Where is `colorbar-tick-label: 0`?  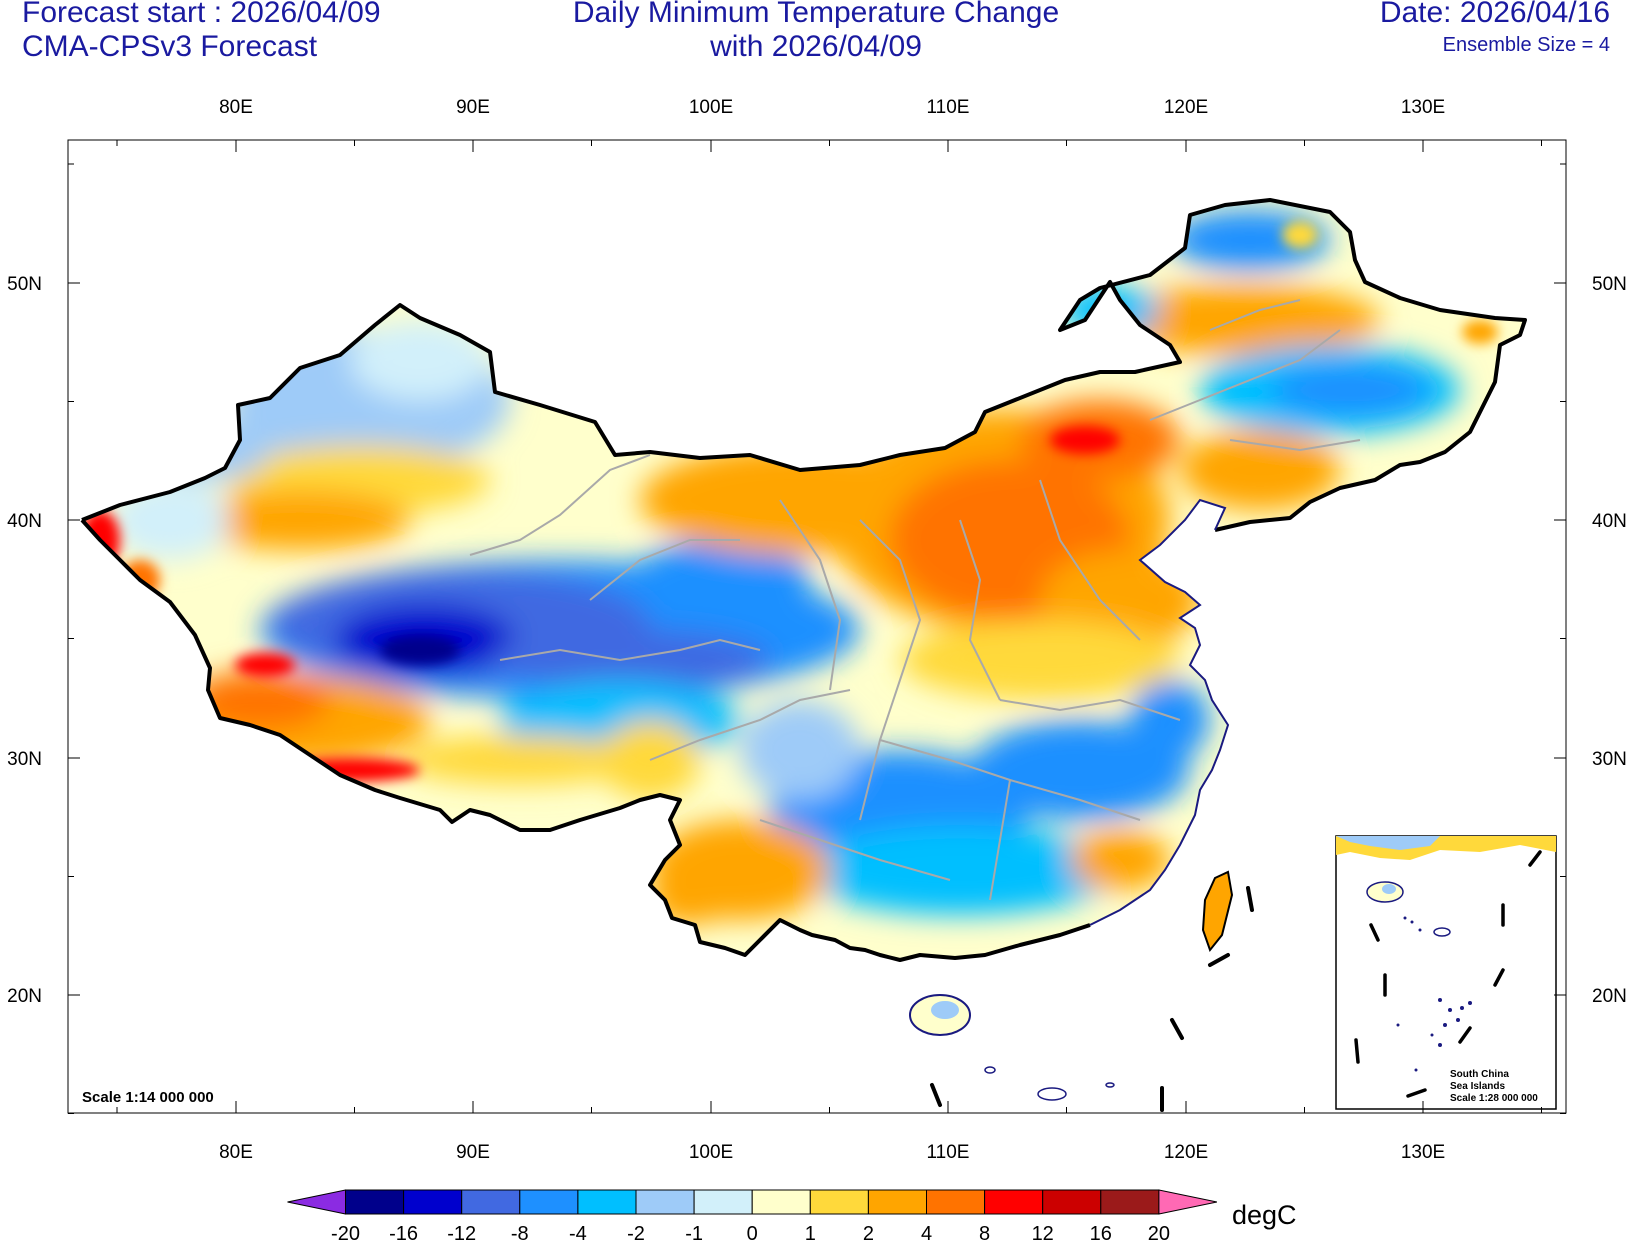
colorbar-tick-label: 0 is located at coordinates (752, 1232).